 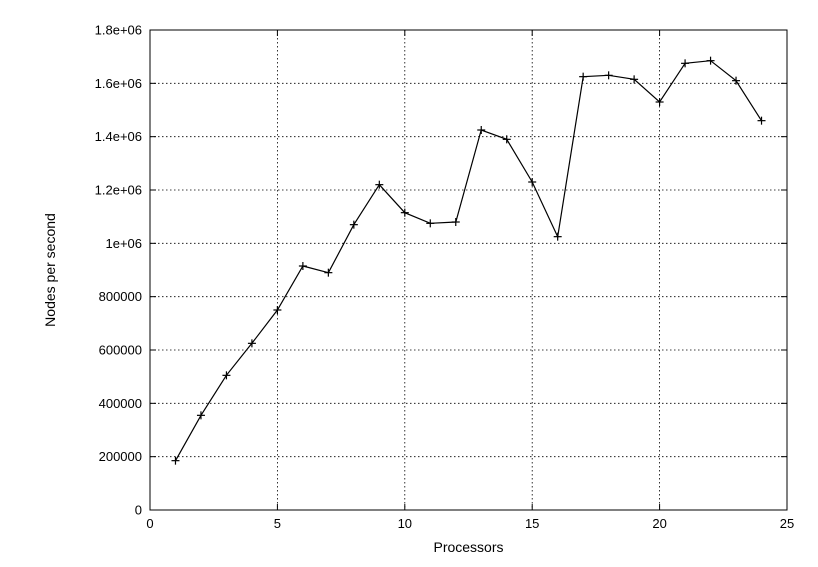 What do you see at coordinates (120, 456) in the screenshot?
I see `y-tick-label: 200000` at bounding box center [120, 456].